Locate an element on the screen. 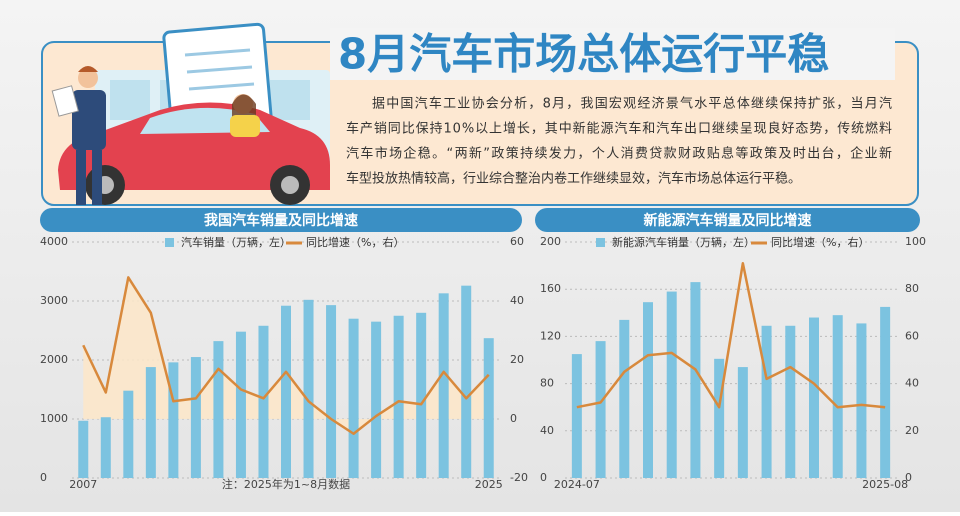 The width and height of the screenshot is (960, 516). y-tick-label: 3000 is located at coordinates (54, 300).